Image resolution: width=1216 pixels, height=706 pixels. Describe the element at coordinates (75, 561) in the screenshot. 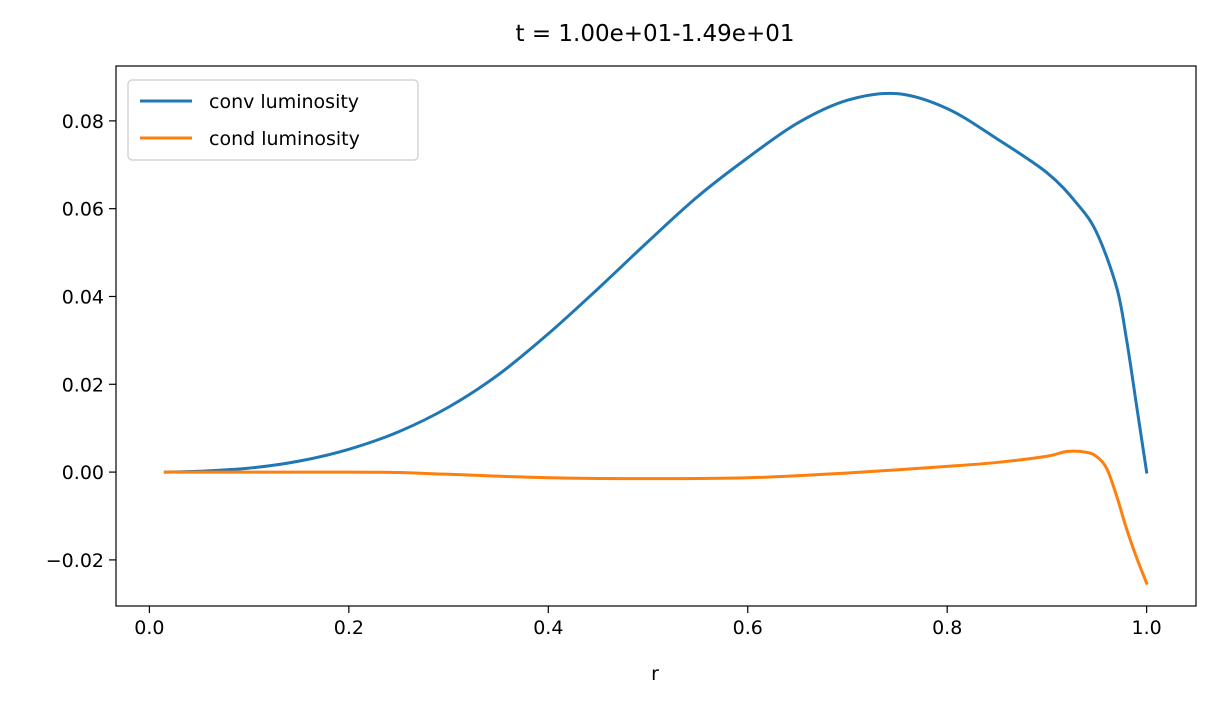

I see `y-tick-label: −0.02` at that location.